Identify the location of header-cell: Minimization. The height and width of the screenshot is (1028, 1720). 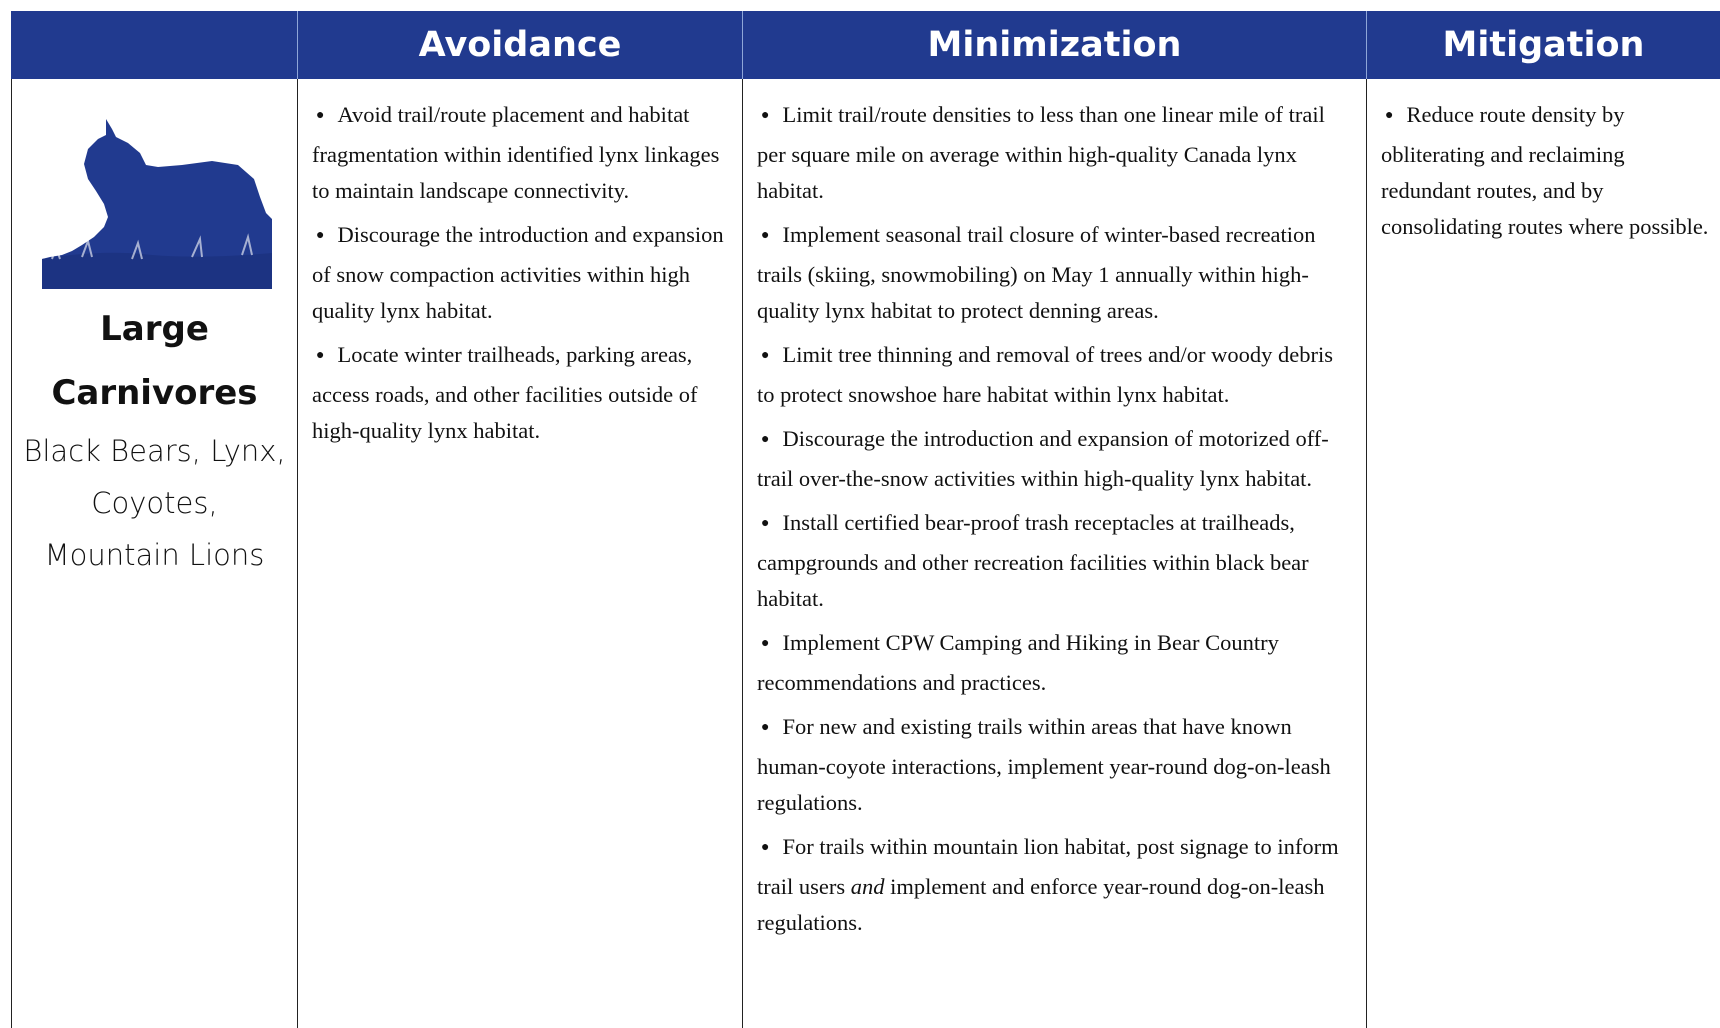
(1055, 45).